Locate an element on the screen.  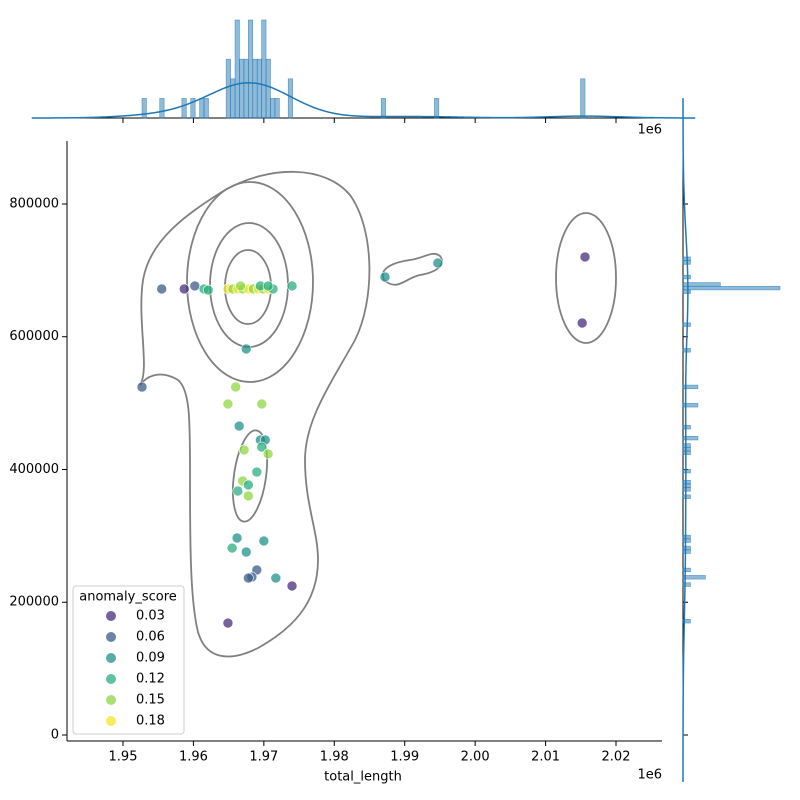
legend-title: anomaly_score is located at coordinates (128, 597).